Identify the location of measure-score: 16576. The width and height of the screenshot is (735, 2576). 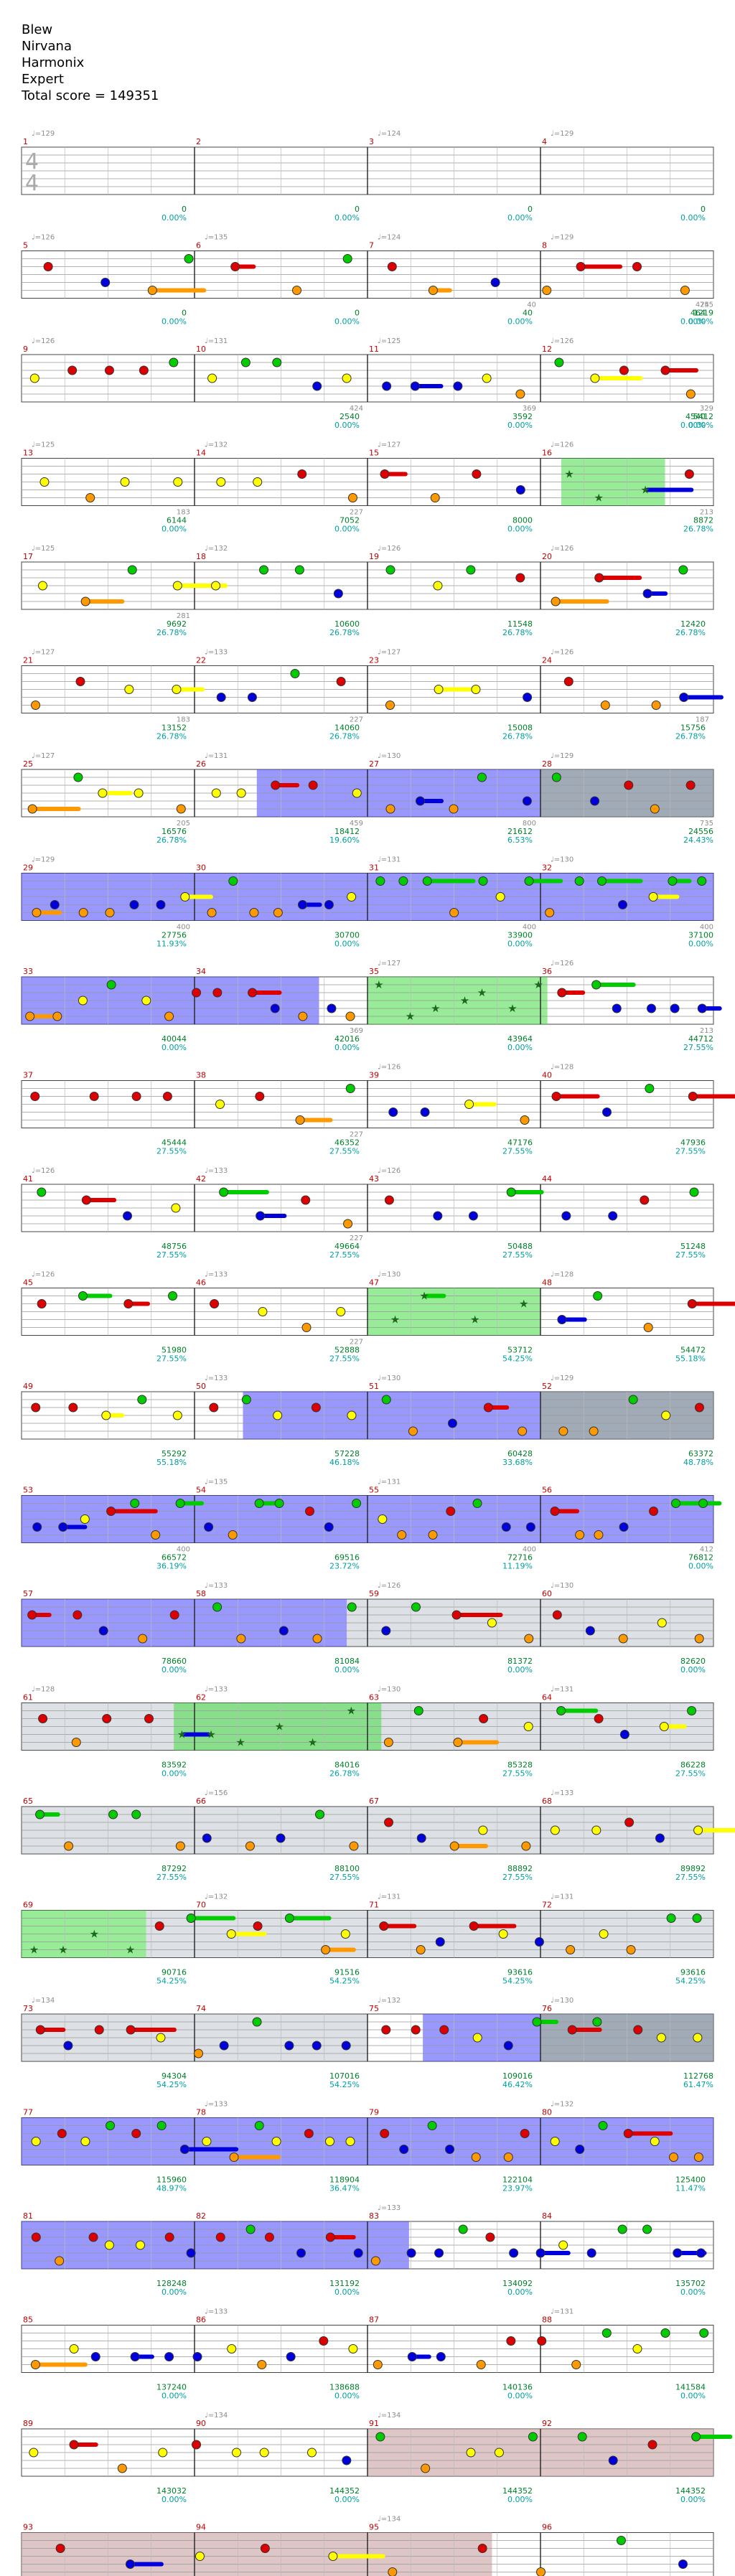
(174, 832).